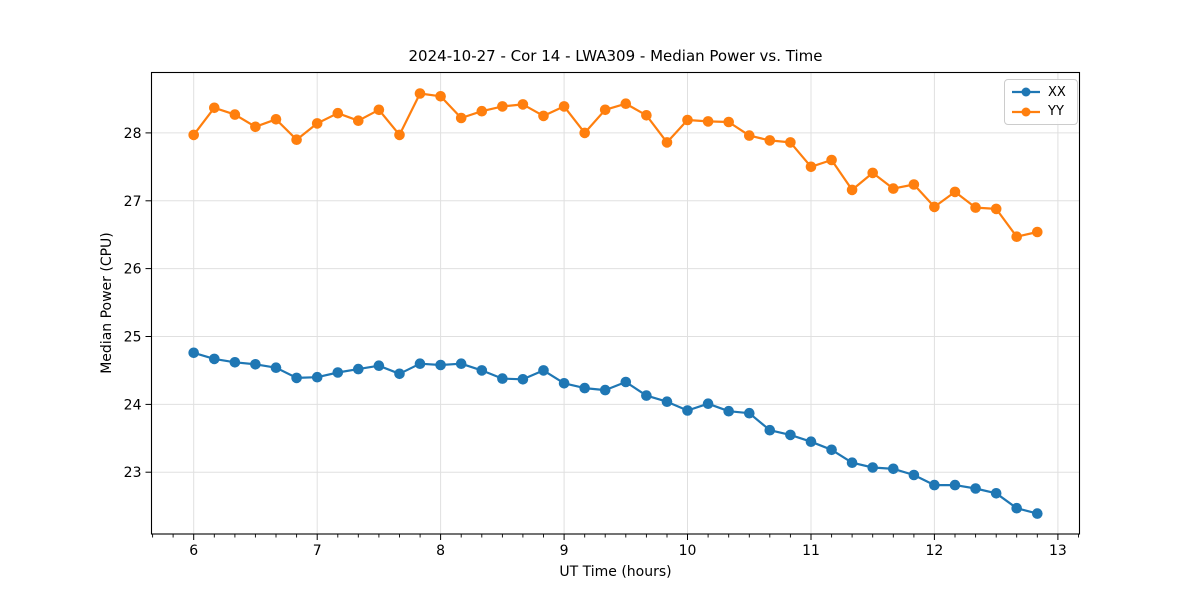 The image size is (1200, 600). What do you see at coordinates (133, 270) in the screenshot?
I see `y-tick-label: 26` at bounding box center [133, 270].